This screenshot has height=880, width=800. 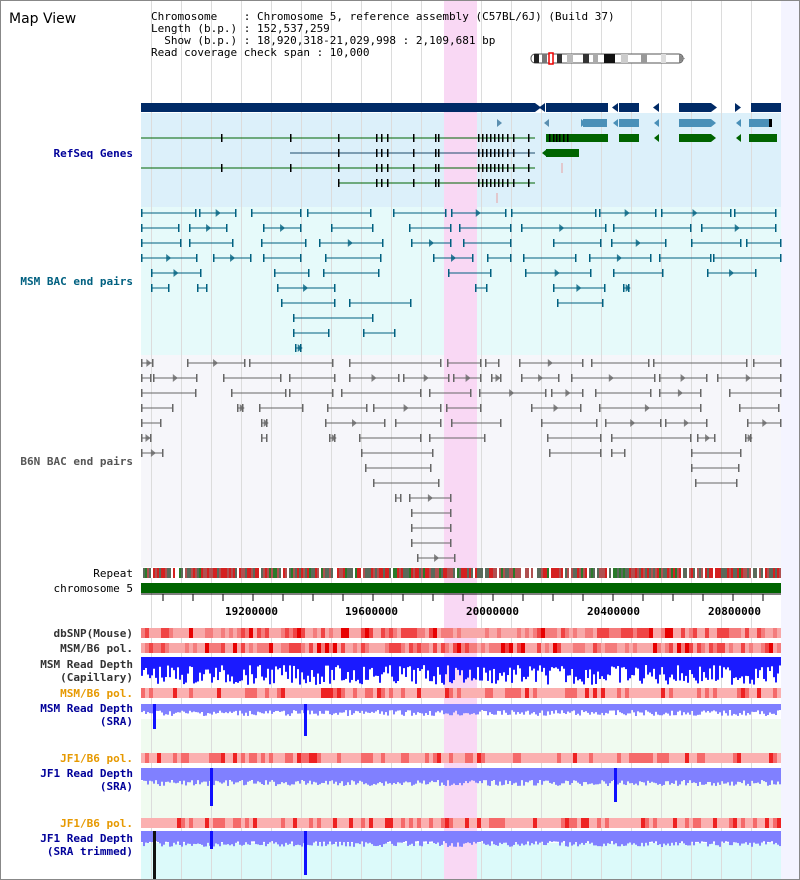 I want to click on green-block, so click(x=763, y=138).